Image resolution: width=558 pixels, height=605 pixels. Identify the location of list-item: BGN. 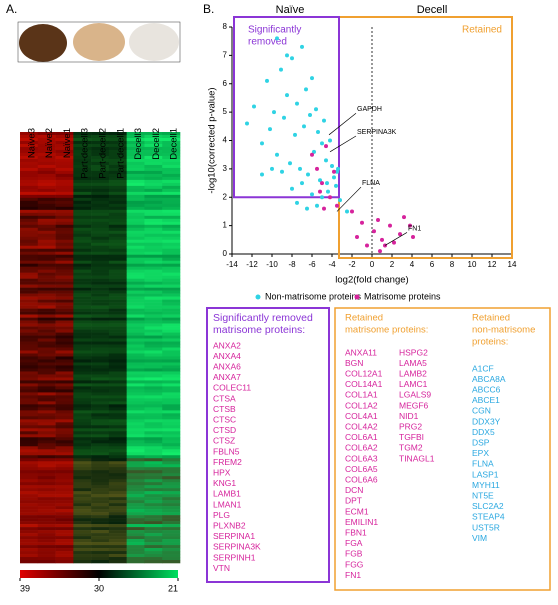
(354, 363).